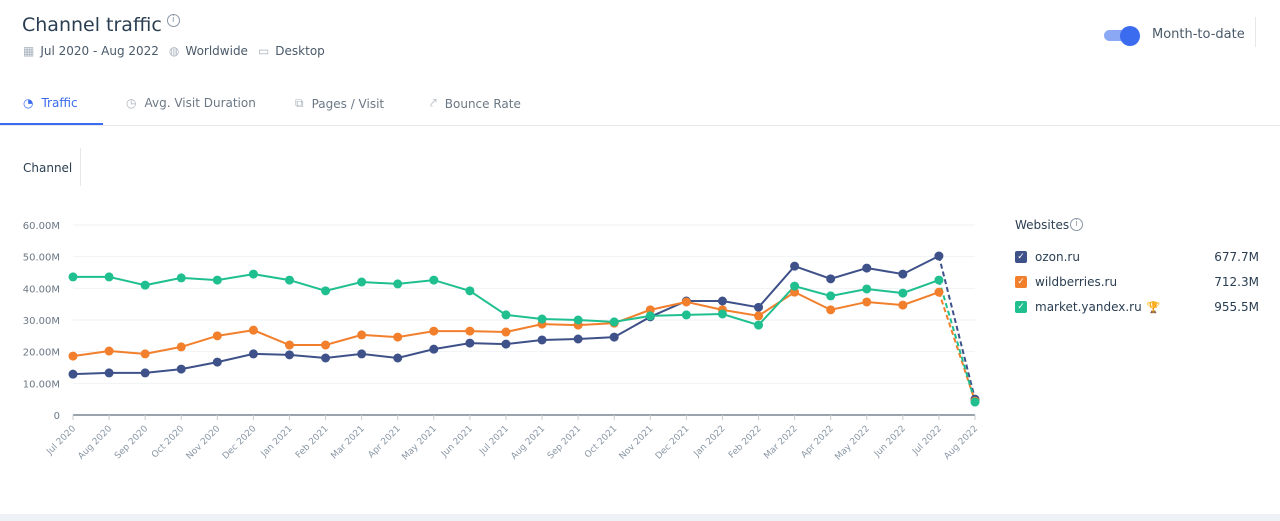  Describe the element at coordinates (41, 384) in the screenshot. I see `y-tick-label: 10.00M` at that location.